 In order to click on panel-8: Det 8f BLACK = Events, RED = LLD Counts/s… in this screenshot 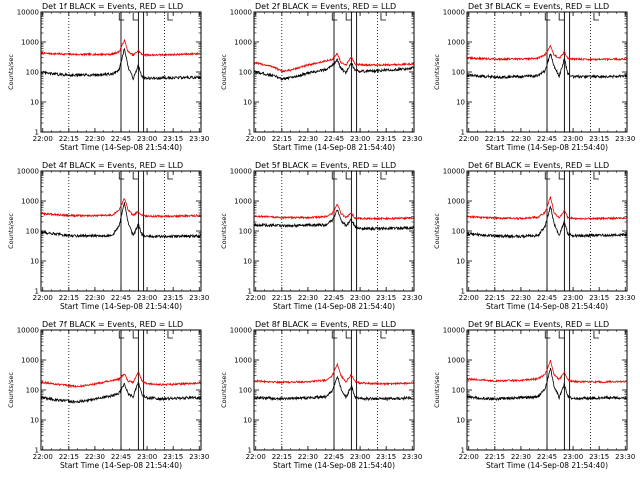, I will do `click(321, 395)`.